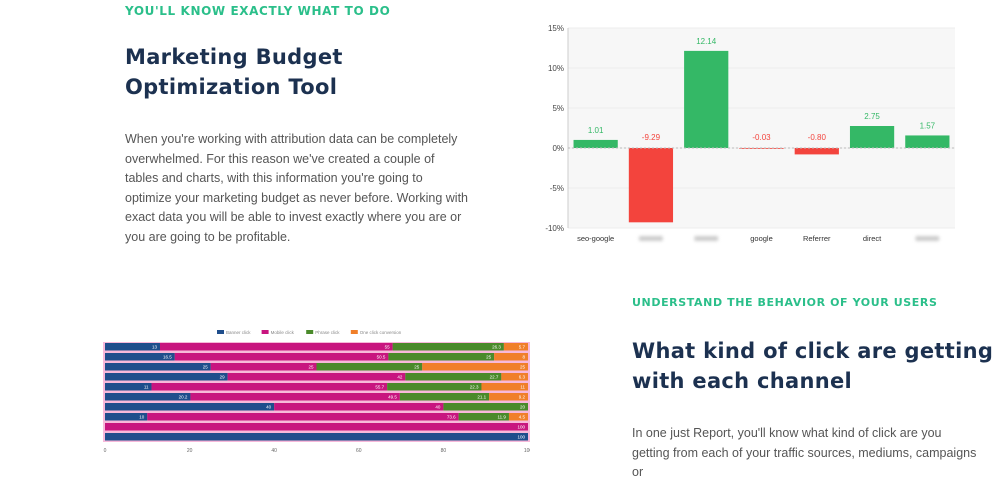 This screenshot has width=1000, height=483. Describe the element at coordinates (522, 347) in the screenshot. I see `segment-label: 5.7` at that location.